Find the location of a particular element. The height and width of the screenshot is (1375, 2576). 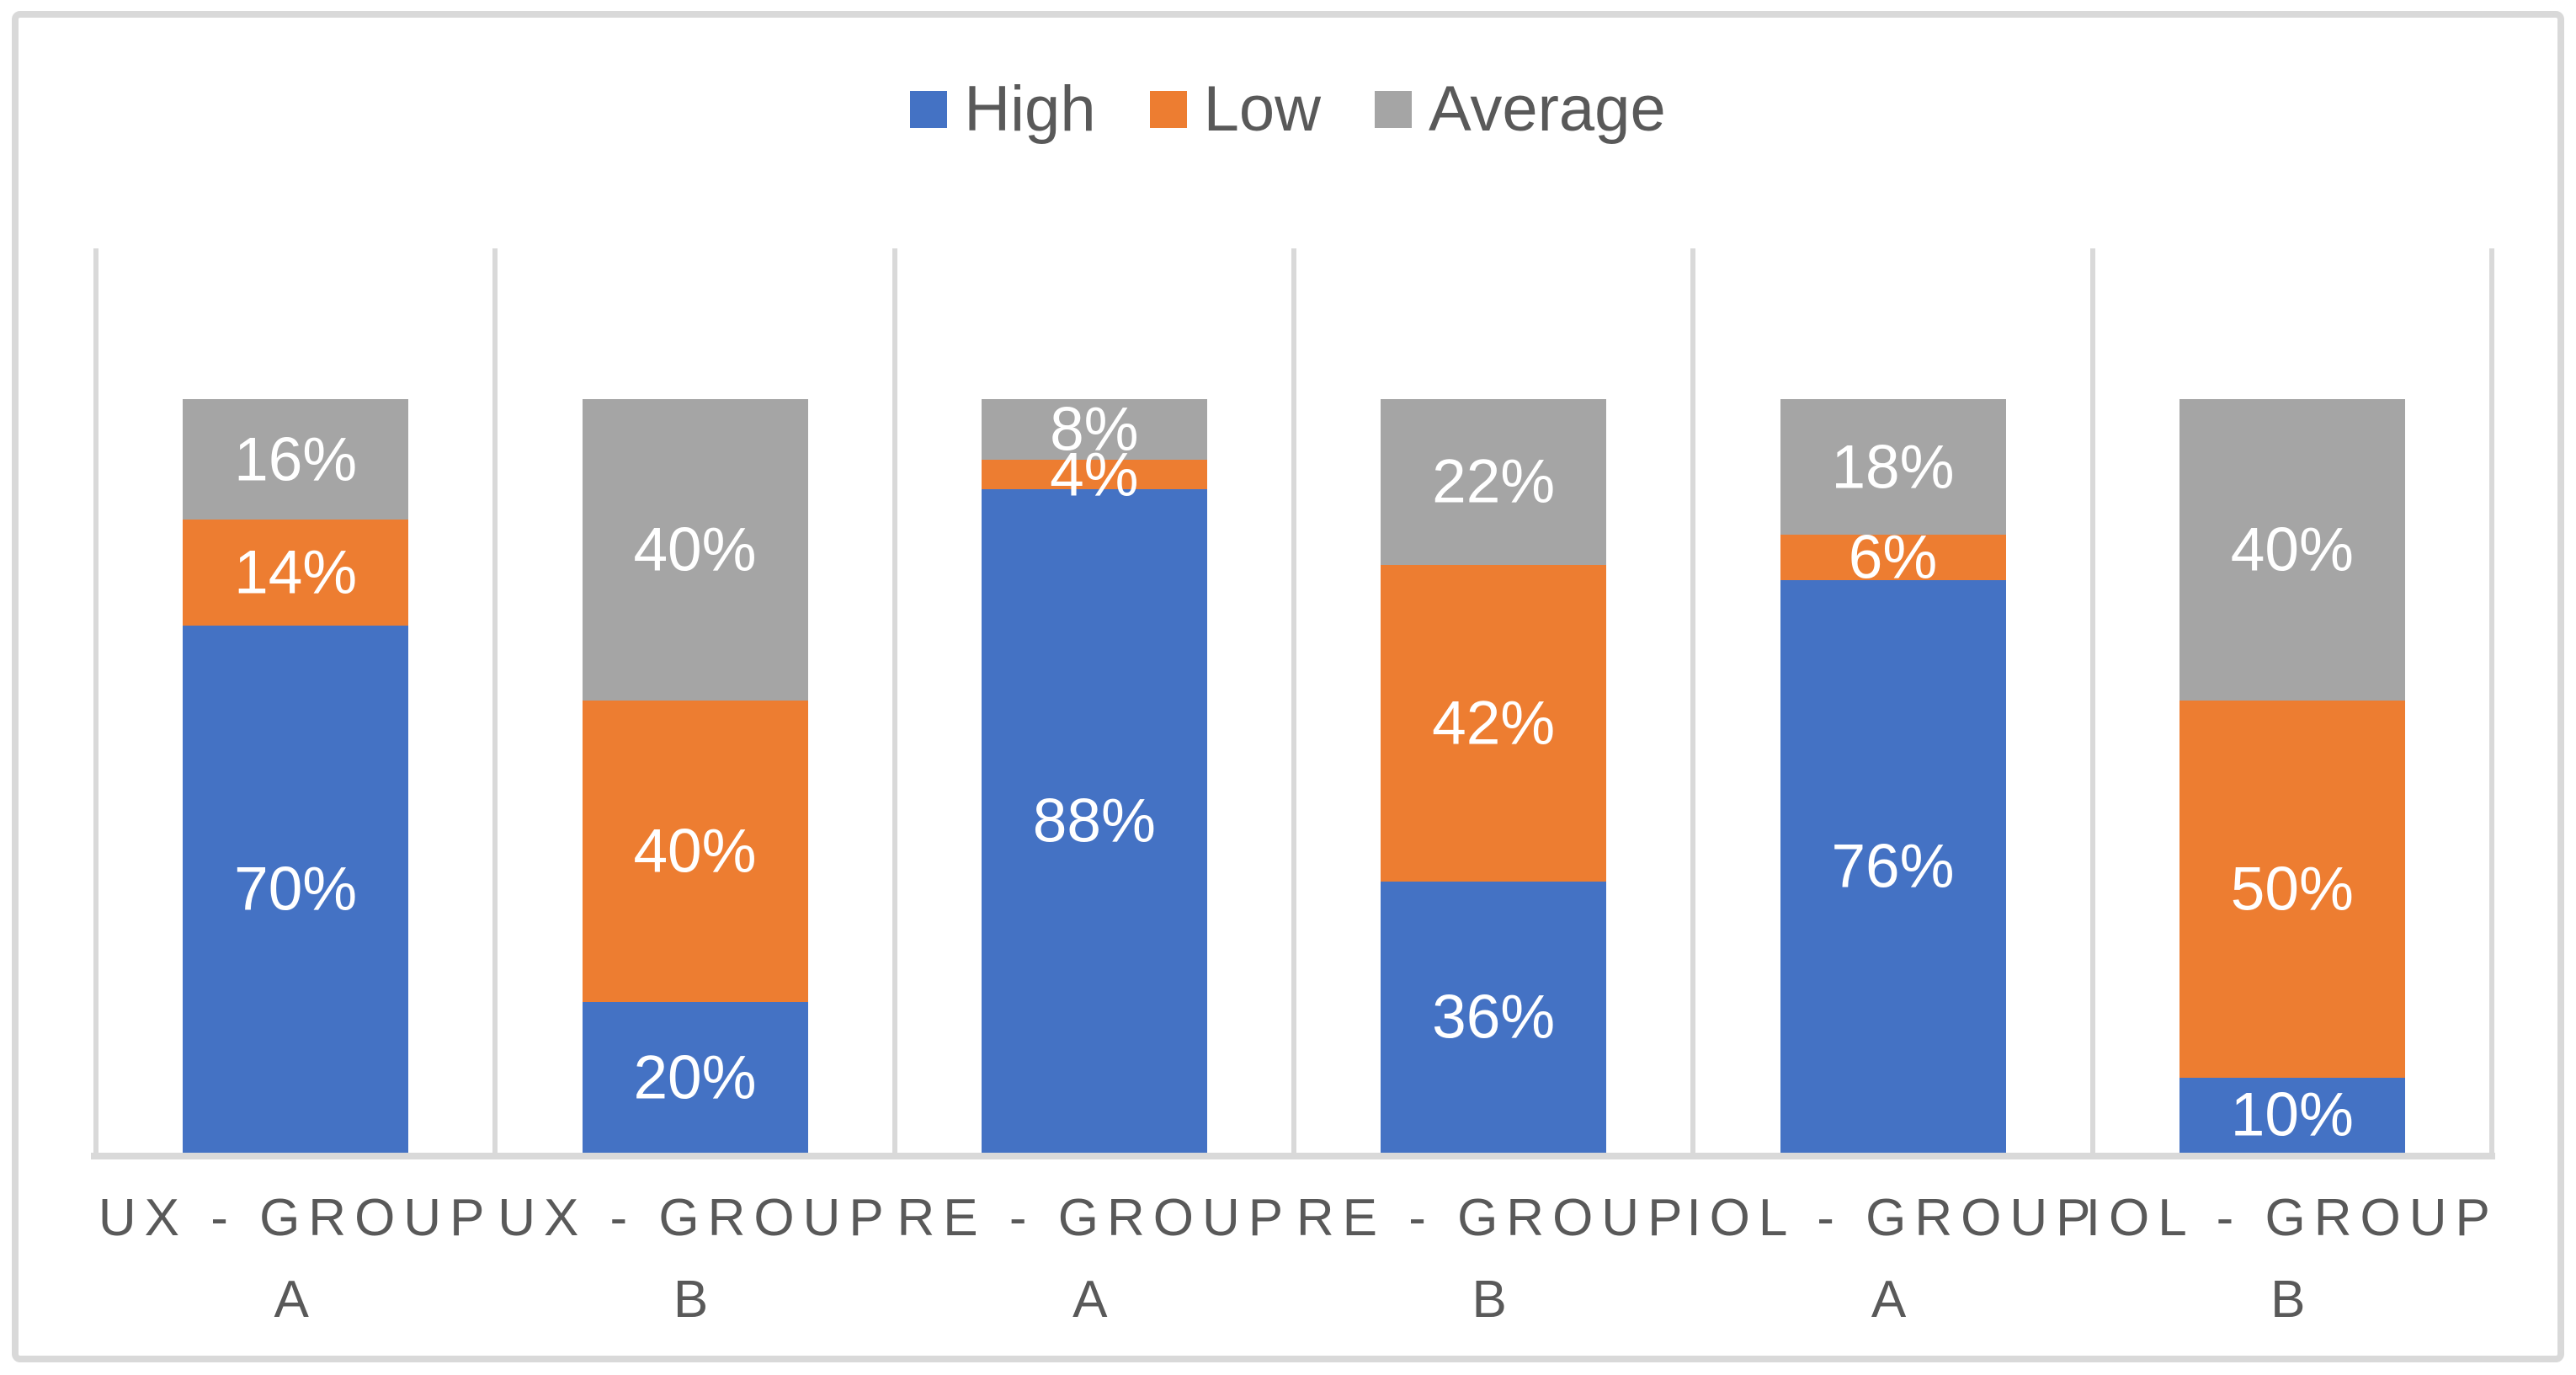

bar-segment-high: 36% is located at coordinates (1494, 1017).